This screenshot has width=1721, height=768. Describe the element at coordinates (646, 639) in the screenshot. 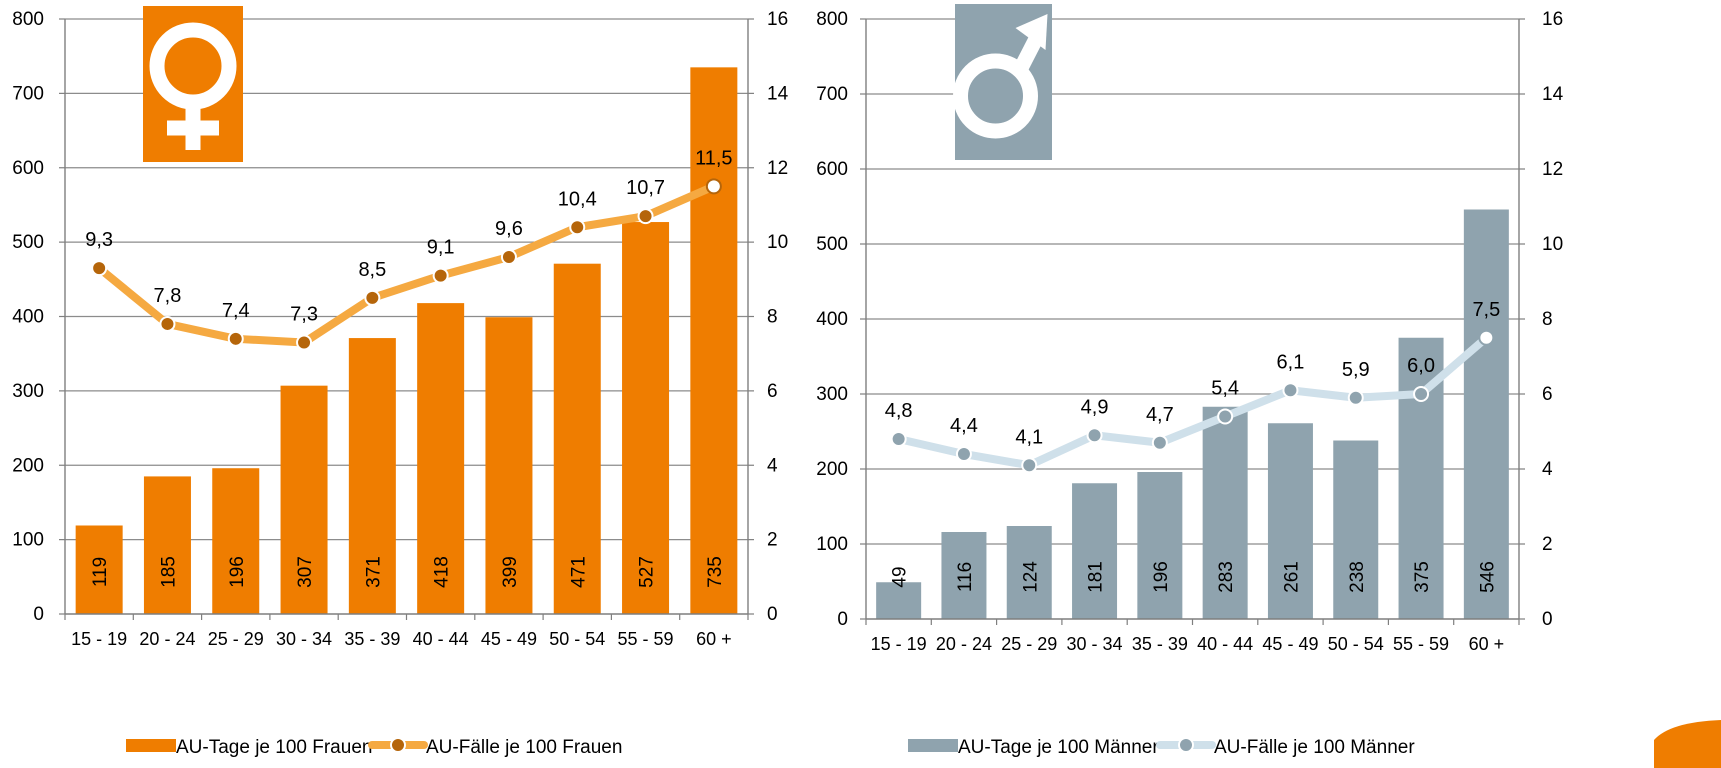

I see `x-axis-category-label: 55 - 59` at that location.